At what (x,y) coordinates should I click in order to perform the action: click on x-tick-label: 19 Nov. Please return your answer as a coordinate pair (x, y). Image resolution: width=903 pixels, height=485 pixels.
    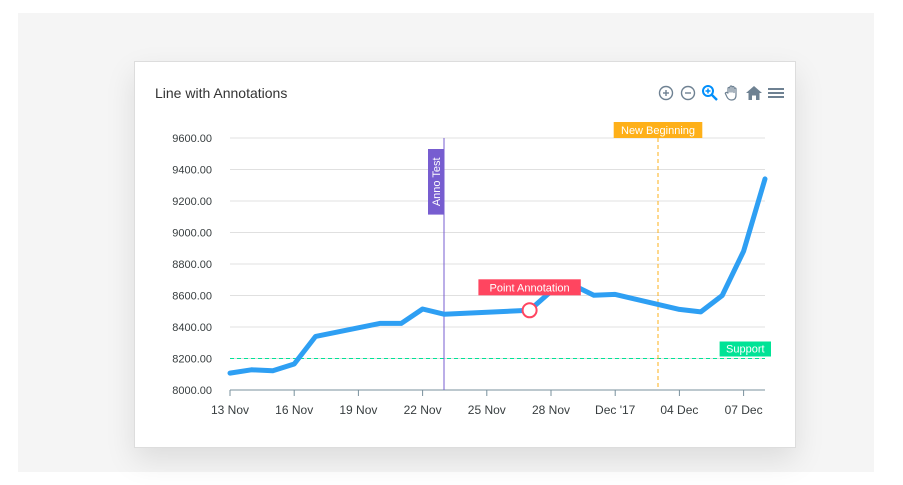
    Looking at the image, I should click on (358, 410).